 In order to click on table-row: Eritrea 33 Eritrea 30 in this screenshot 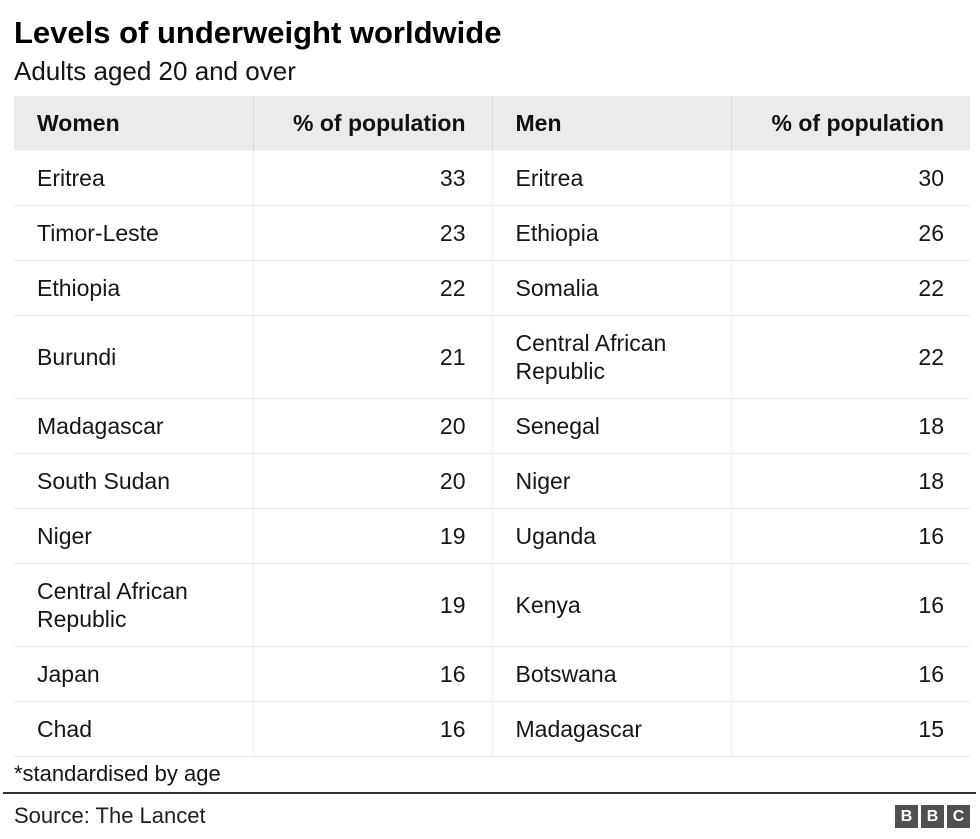, I will do `click(492, 178)`.